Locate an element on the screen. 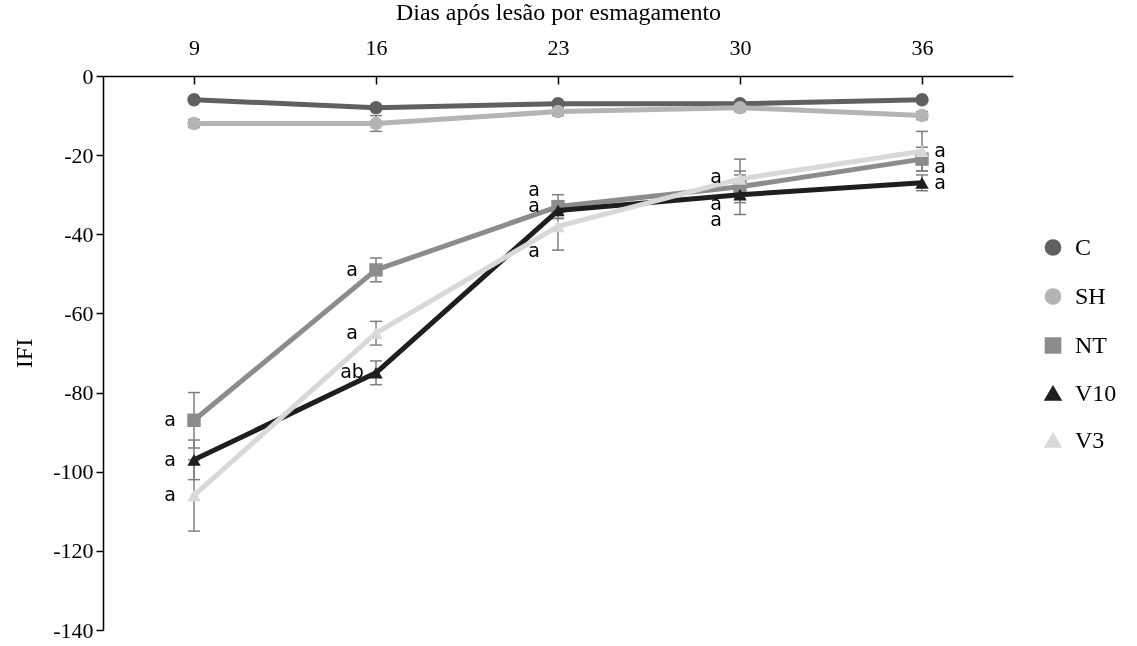 The image size is (1137, 646). annotation: ab is located at coordinates (352, 371).